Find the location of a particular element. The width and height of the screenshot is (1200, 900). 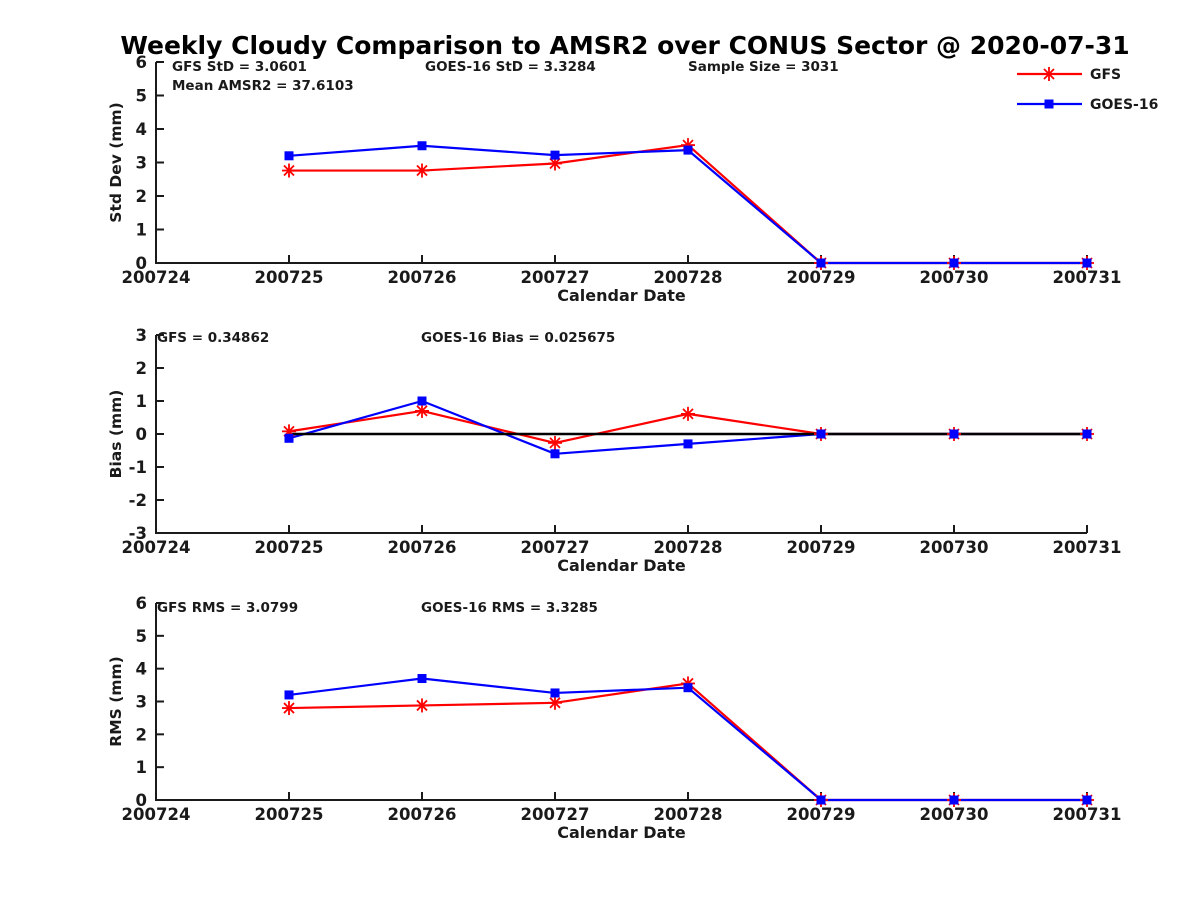

annotation: GOES-16 Bias = 0.025675 is located at coordinates (518, 338).